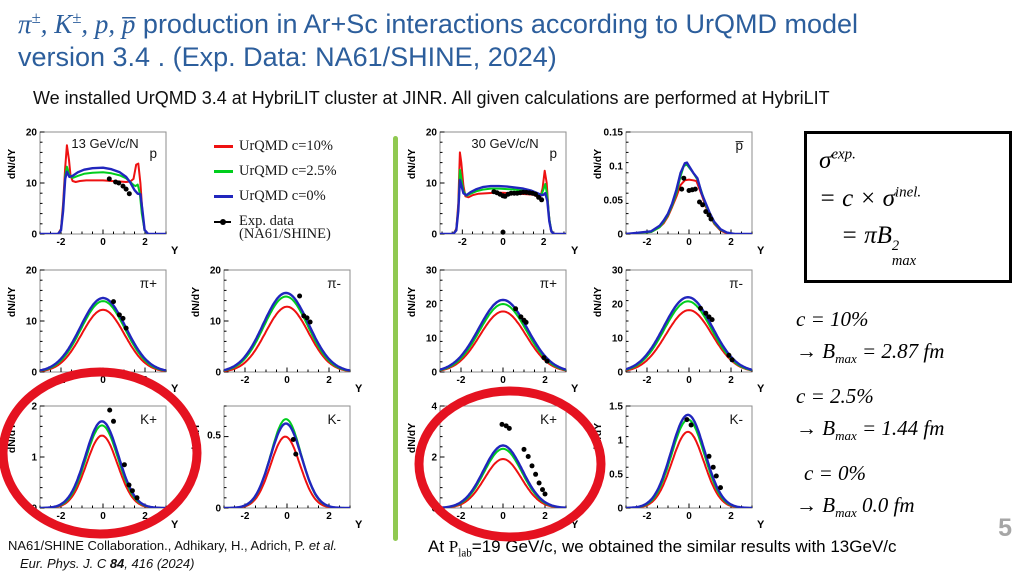 The width and height of the screenshot is (1024, 576). Describe the element at coordinates (1005, 528) in the screenshot. I see `page-number: 5` at that location.